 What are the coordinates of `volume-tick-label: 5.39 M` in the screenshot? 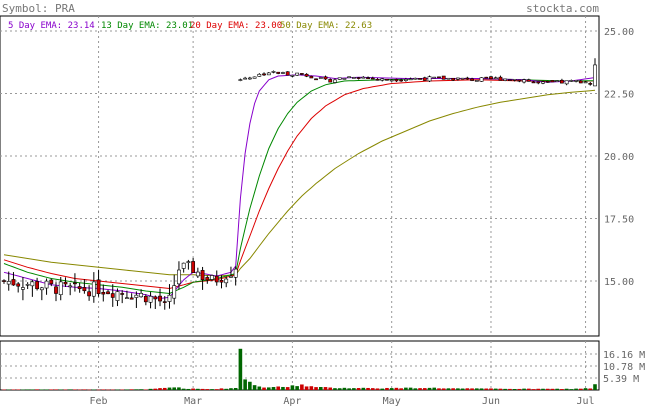 It's located at (621, 379).